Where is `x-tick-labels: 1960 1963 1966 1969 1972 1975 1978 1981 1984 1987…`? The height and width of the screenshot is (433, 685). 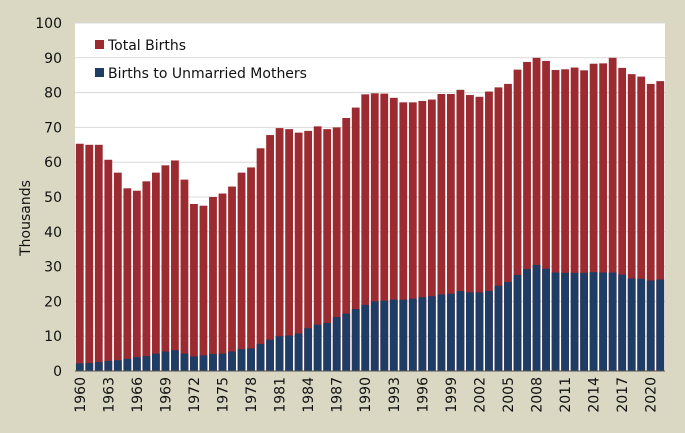 x-tick-labels: 1960 1963 1966 1969 1972 1975 1978 1981 1984 1987… is located at coordinates (366, 395).